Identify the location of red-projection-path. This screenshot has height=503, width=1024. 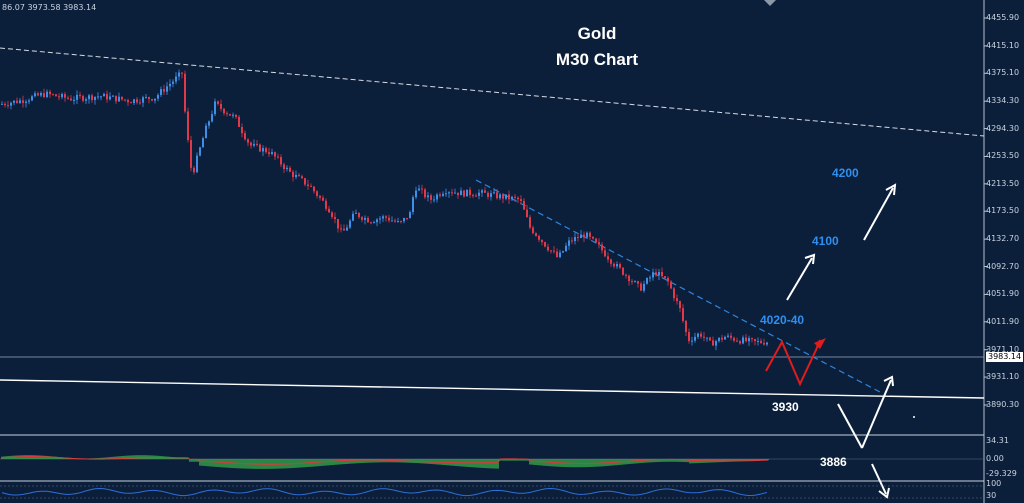
(793, 363).